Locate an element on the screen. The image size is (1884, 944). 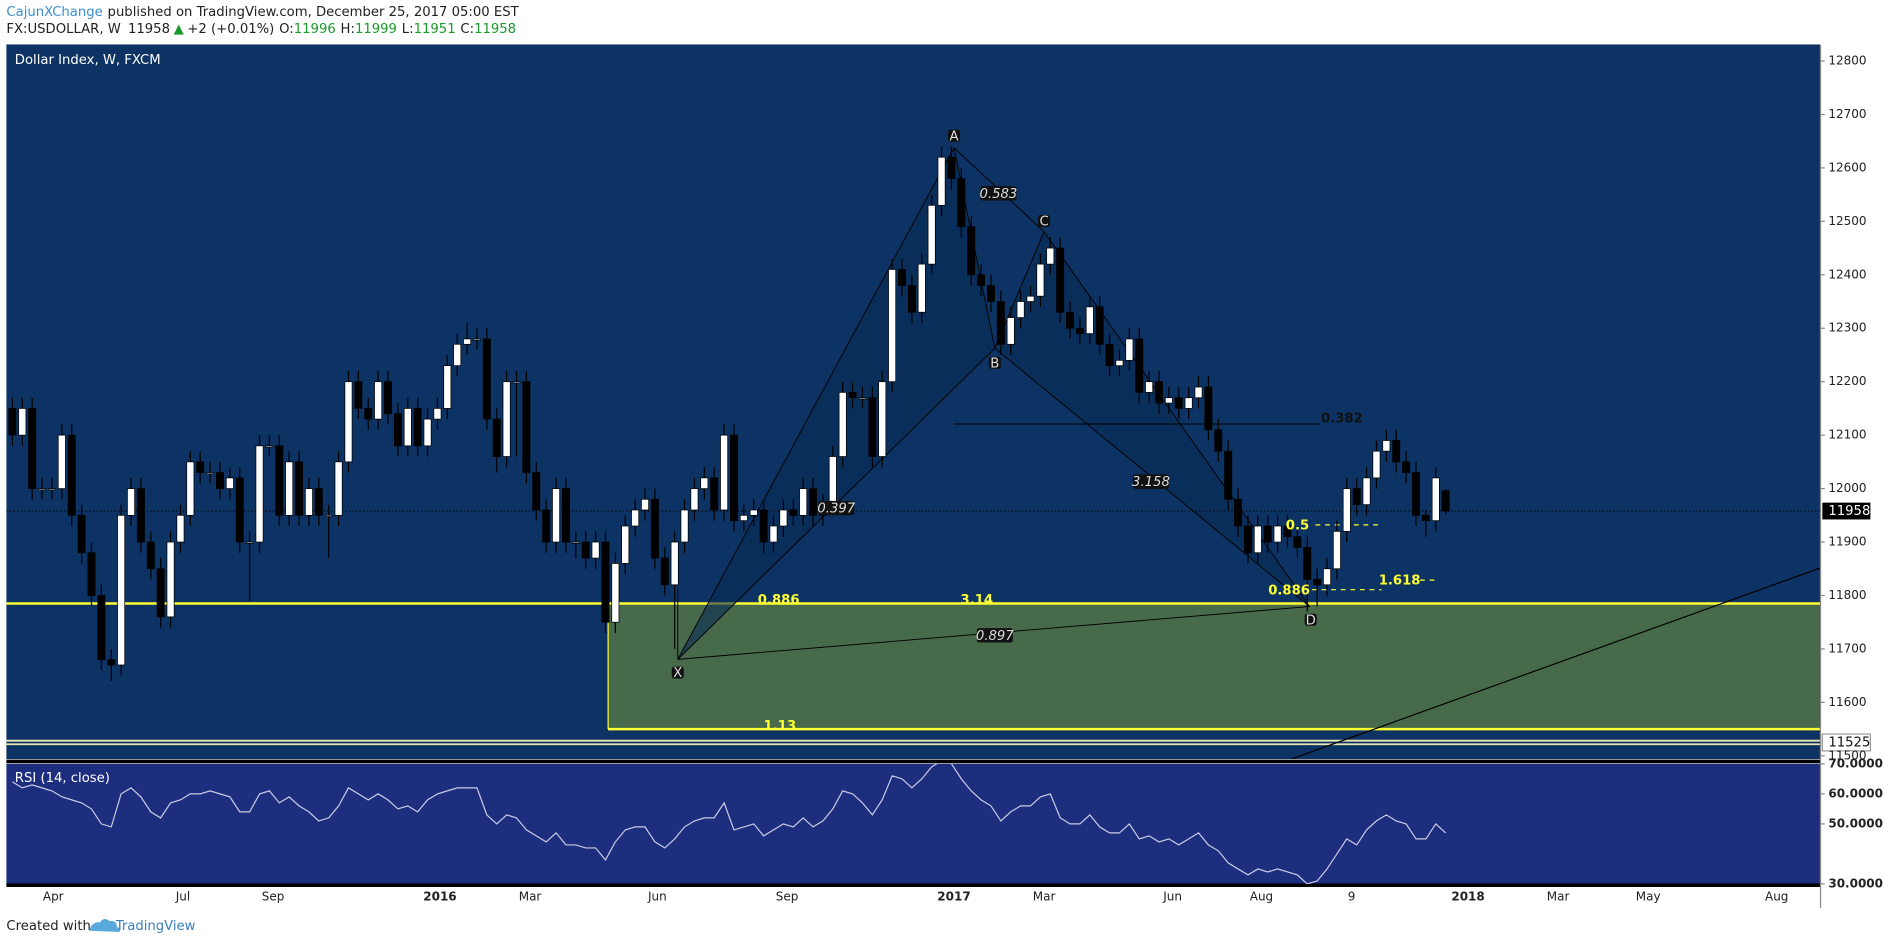
ohlc-label: L: is located at coordinates (408, 29).